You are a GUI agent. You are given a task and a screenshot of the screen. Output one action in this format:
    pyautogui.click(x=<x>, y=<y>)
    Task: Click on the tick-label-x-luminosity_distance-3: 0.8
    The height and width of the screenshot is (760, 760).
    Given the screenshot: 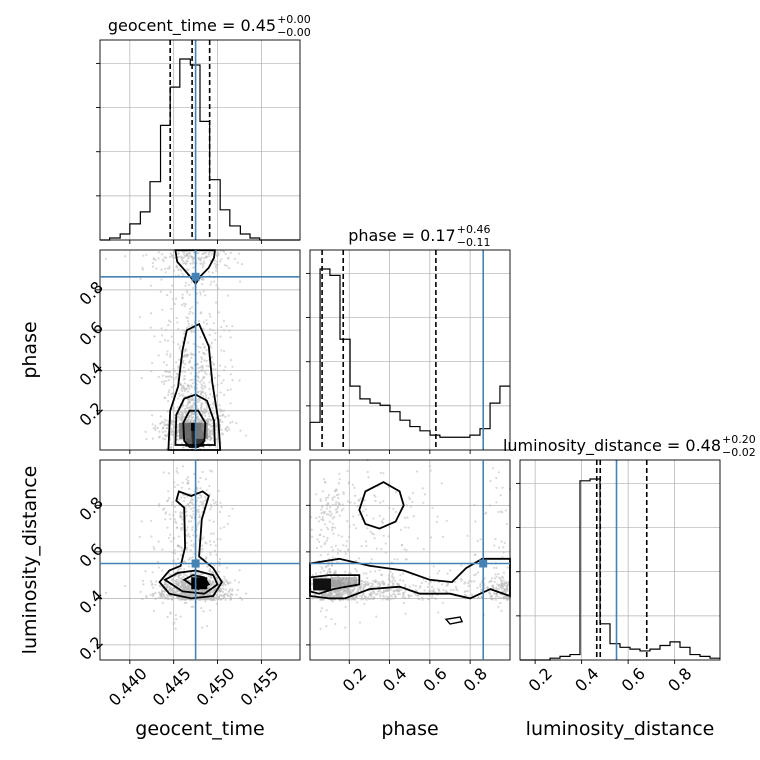 What is the action you would take?
    pyautogui.click(x=679, y=679)
    